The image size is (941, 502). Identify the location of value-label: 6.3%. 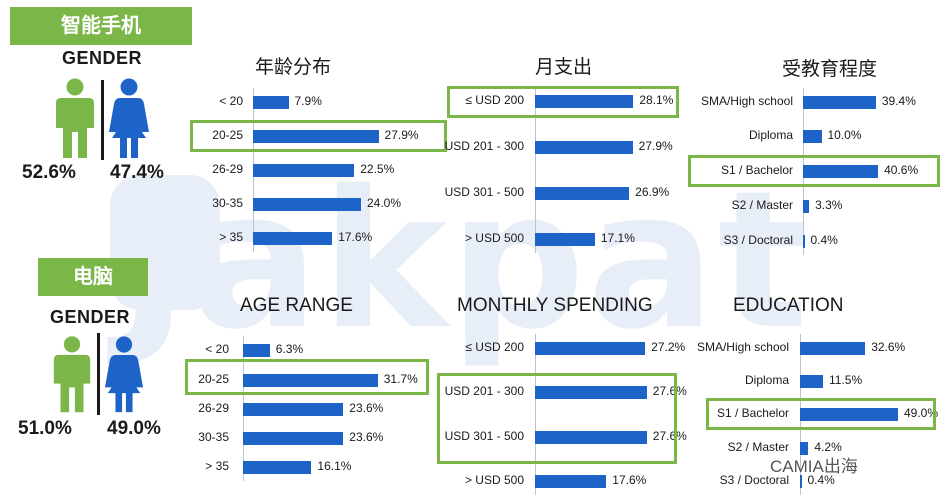
(289, 349).